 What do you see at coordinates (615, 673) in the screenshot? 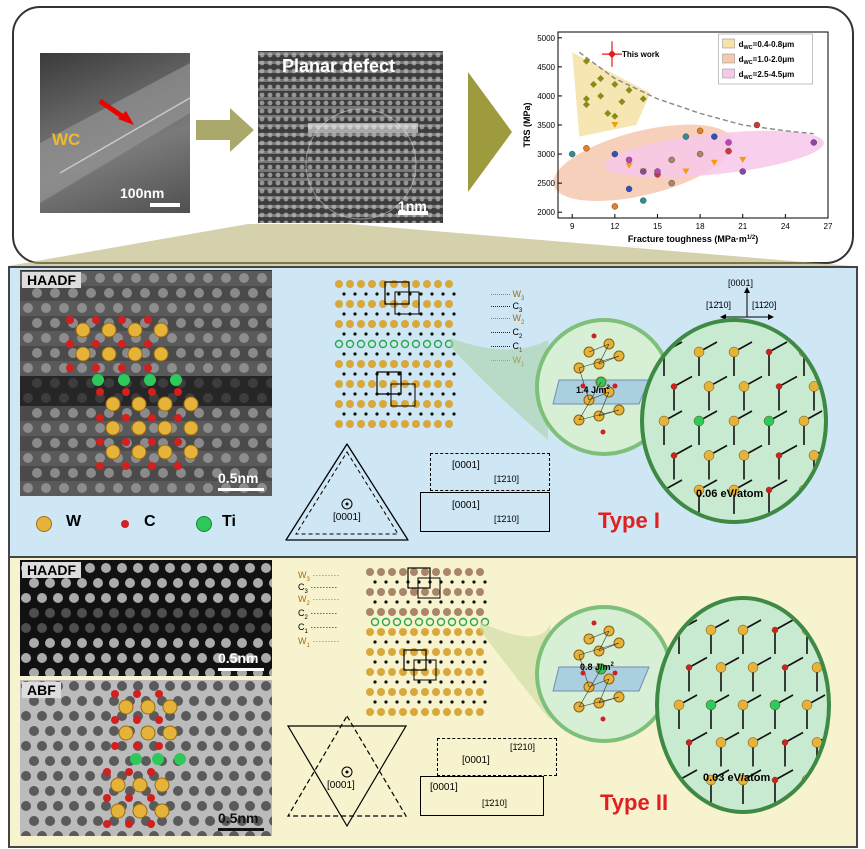
I see `c-atom` at bounding box center [615, 673].